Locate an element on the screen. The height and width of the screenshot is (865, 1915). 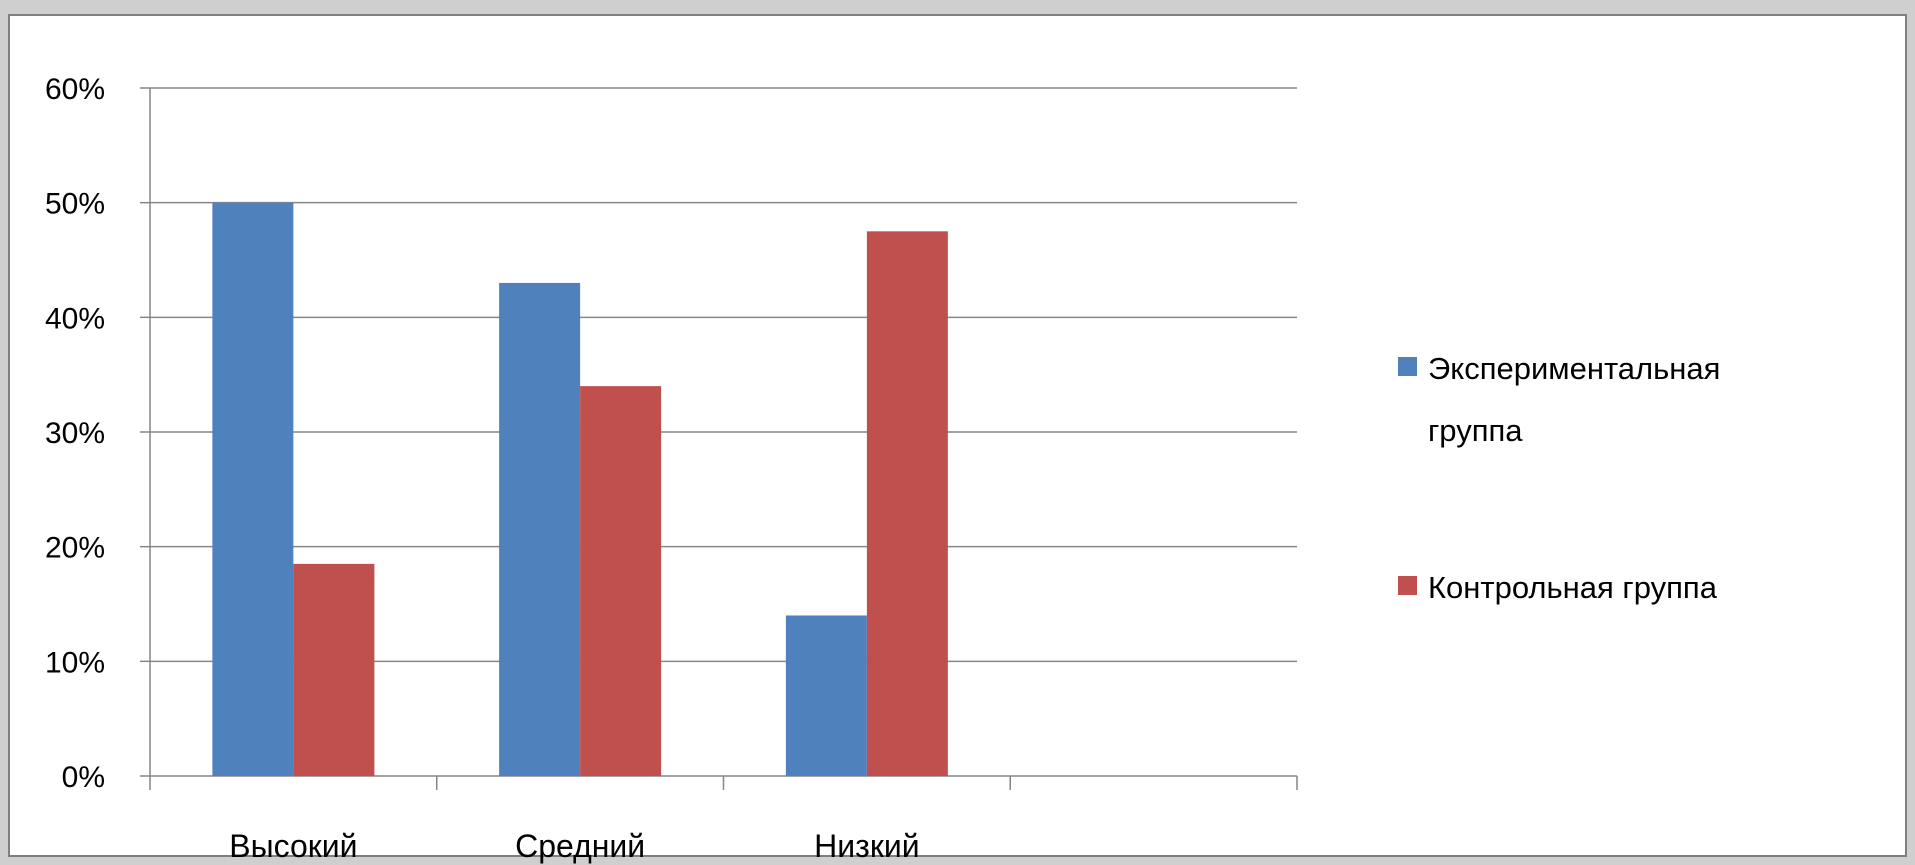
x-category-label: Средний is located at coordinates (580, 846).